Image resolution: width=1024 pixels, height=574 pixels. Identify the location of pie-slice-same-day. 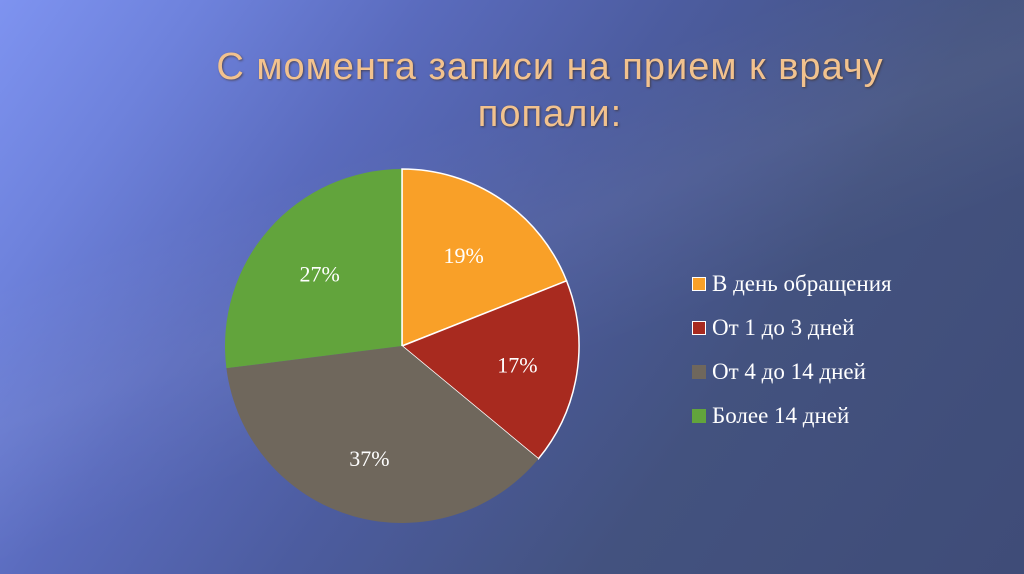
(484, 258).